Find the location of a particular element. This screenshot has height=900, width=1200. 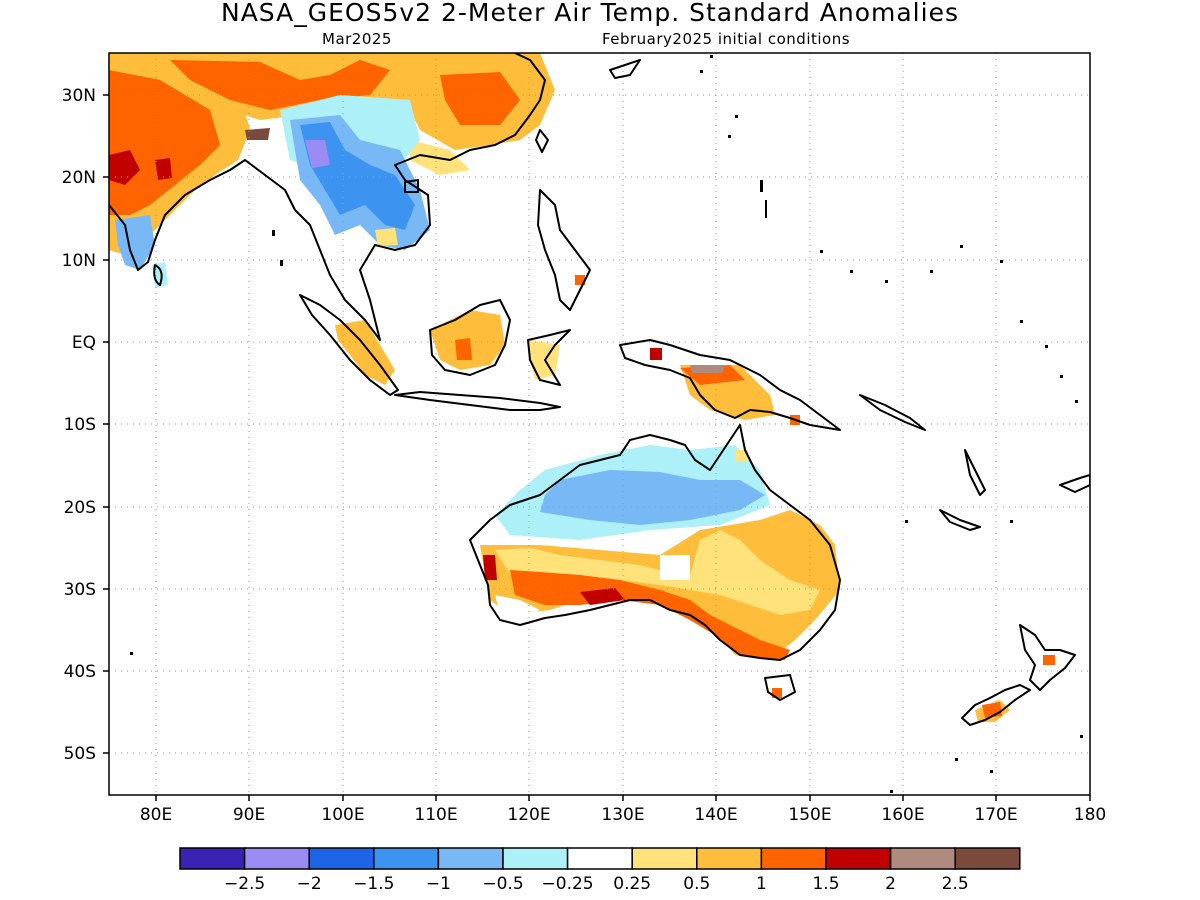

colorbar-label: 2.5 is located at coordinates (955, 884).